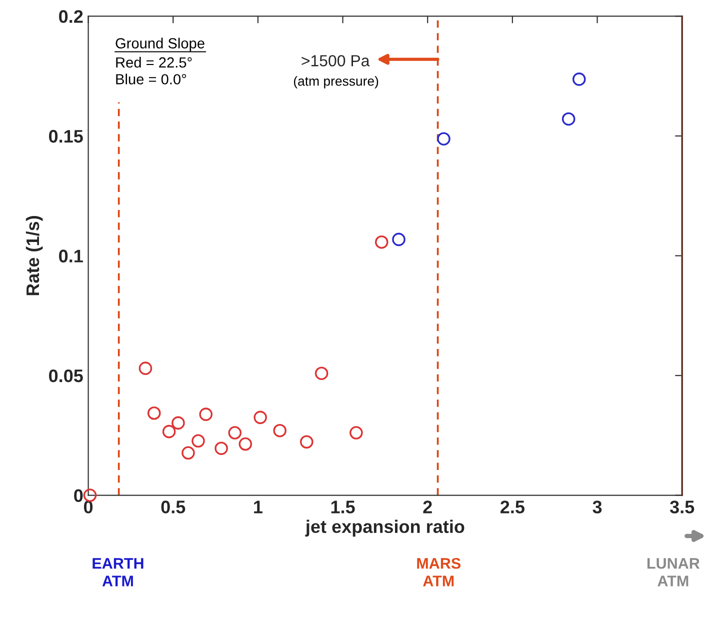  Describe the element at coordinates (427, 507) in the screenshot. I see `x-tick-label: 2` at that location.